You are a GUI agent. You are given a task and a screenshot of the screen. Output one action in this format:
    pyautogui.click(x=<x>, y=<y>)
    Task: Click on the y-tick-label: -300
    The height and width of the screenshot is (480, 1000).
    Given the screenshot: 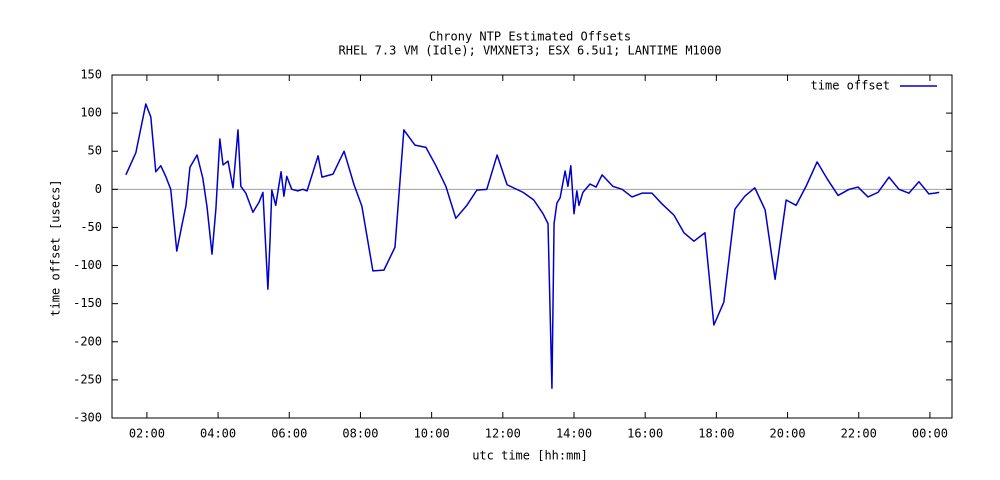 What is the action you would take?
    pyautogui.click(x=87, y=418)
    